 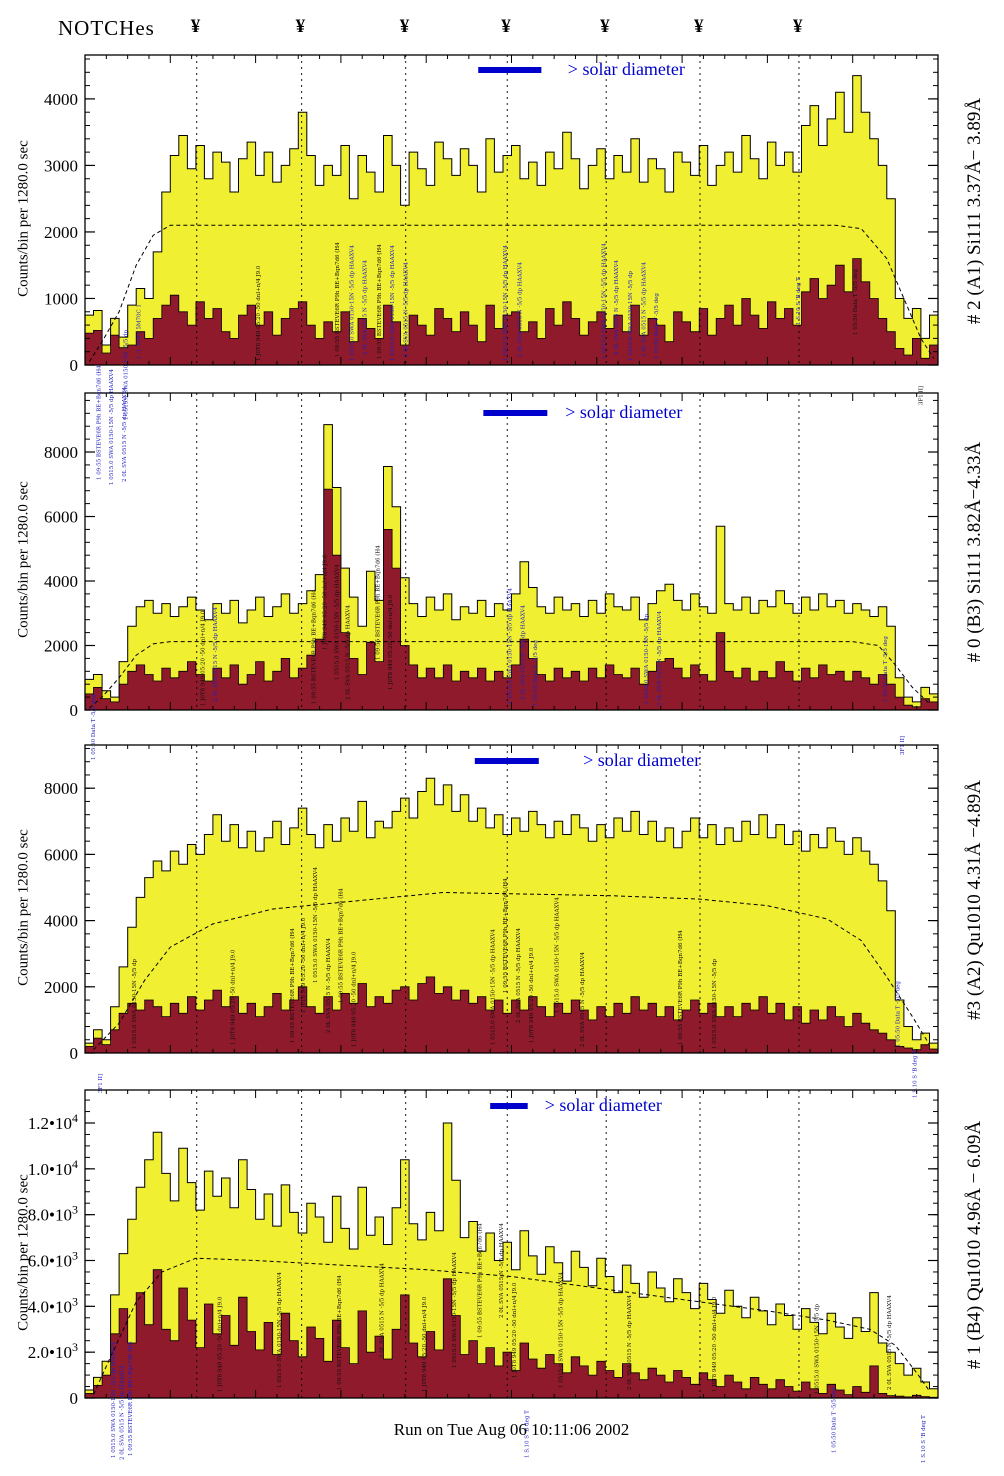 What do you see at coordinates (53, 1122) in the screenshot?
I see `y-tick-label: 1.2•104` at bounding box center [53, 1122].